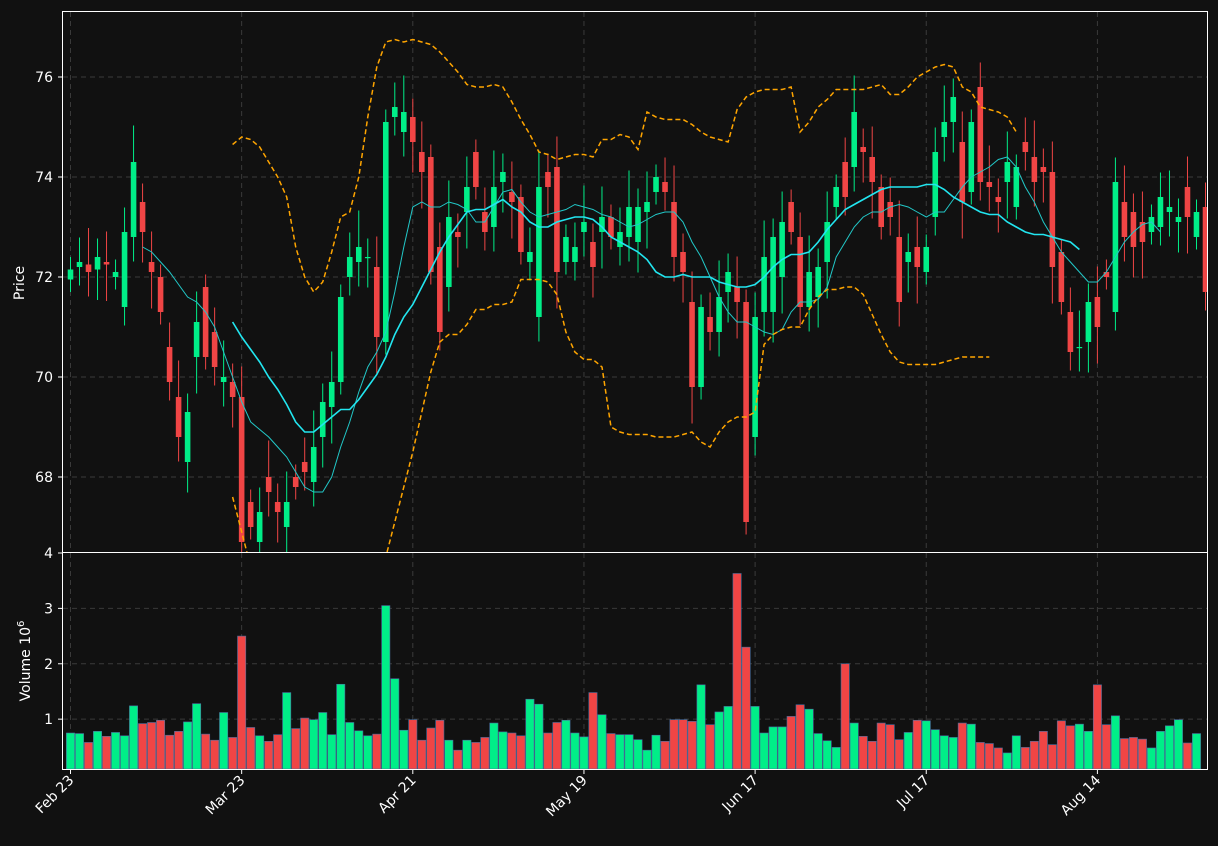 Image resolution: width=1218 pixels, height=846 pixels. Describe the element at coordinates (20, 283) in the screenshot. I see `price-axis-label: Price` at that location.